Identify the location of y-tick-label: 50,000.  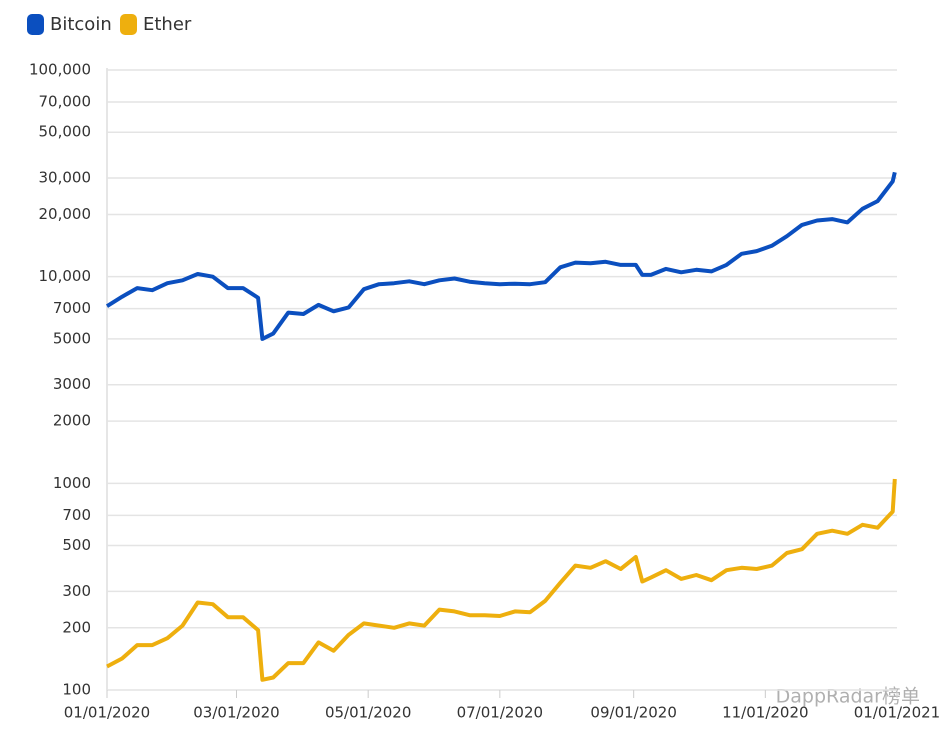
(65, 132).